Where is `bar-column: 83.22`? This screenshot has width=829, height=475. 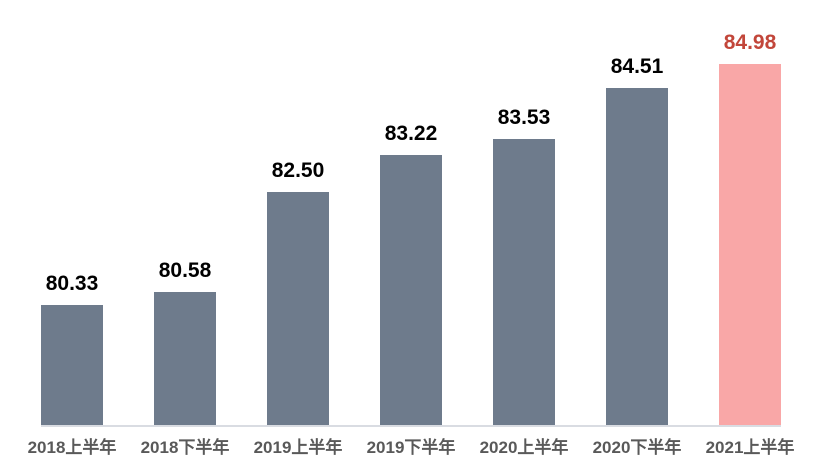
bar-column: 83.22 is located at coordinates (411, 273).